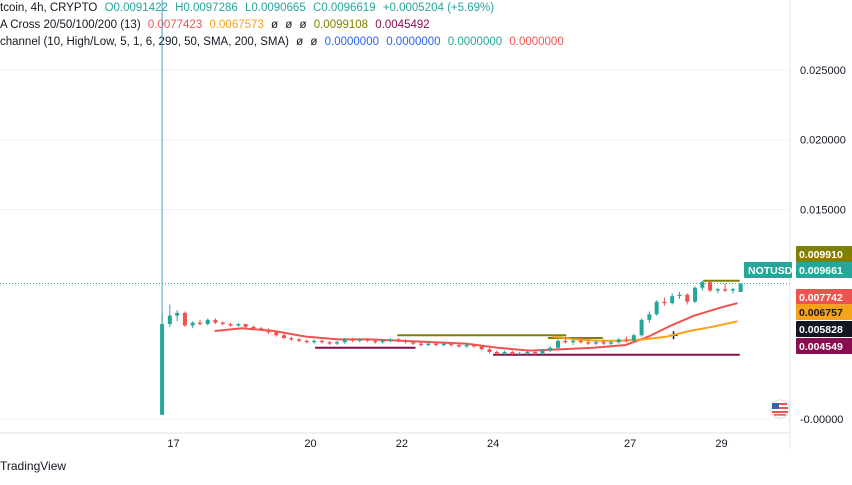 Image resolution: width=852 pixels, height=485 pixels. Describe the element at coordinates (49, 8) in the screenshot. I see `symbol-label: tcoin, 4h, CRYPTO` at that location.